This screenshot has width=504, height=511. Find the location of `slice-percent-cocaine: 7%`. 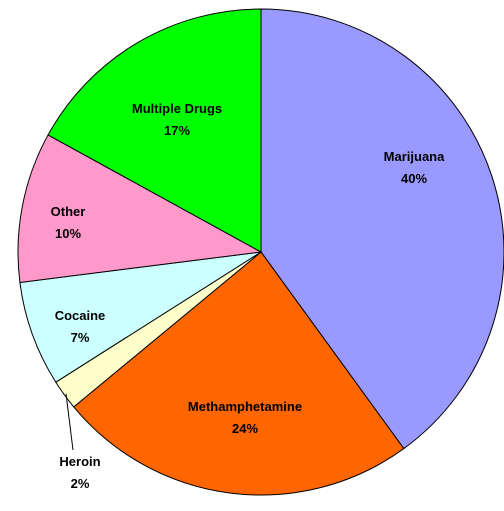

slice-percent-cocaine: 7% is located at coordinates (80, 337).